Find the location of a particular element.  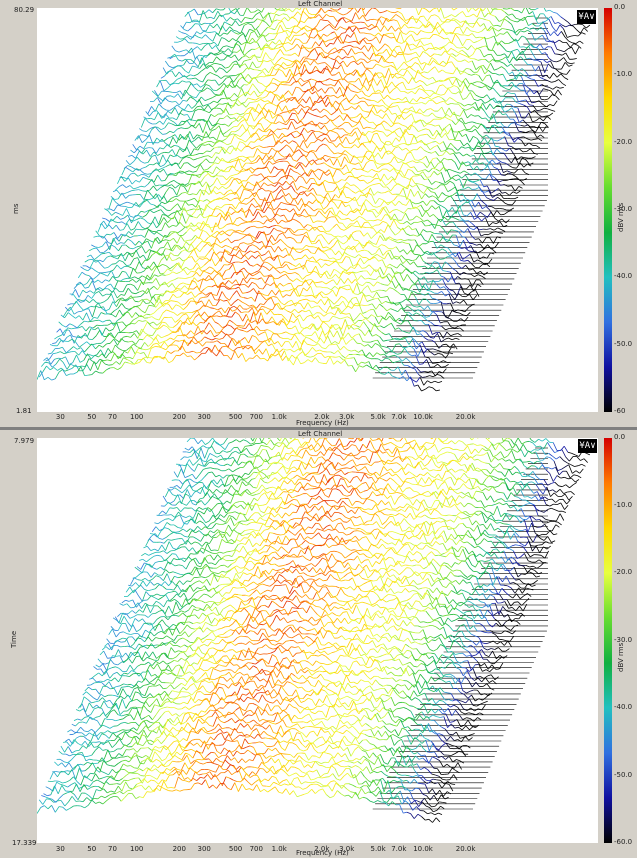

y-axis-label: ms is located at coordinates (16, 208).